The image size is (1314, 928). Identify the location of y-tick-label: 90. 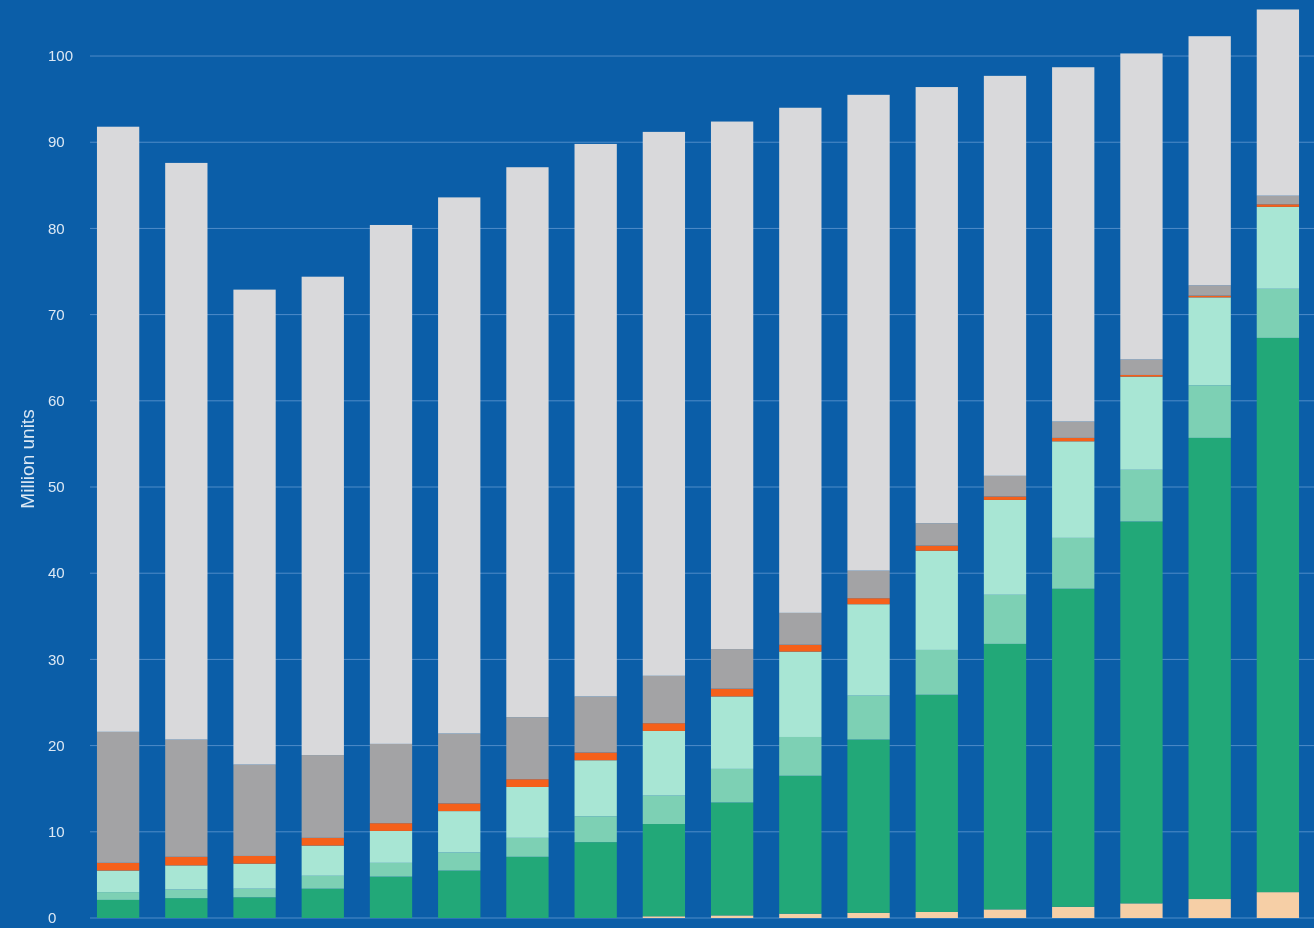
(56, 142).